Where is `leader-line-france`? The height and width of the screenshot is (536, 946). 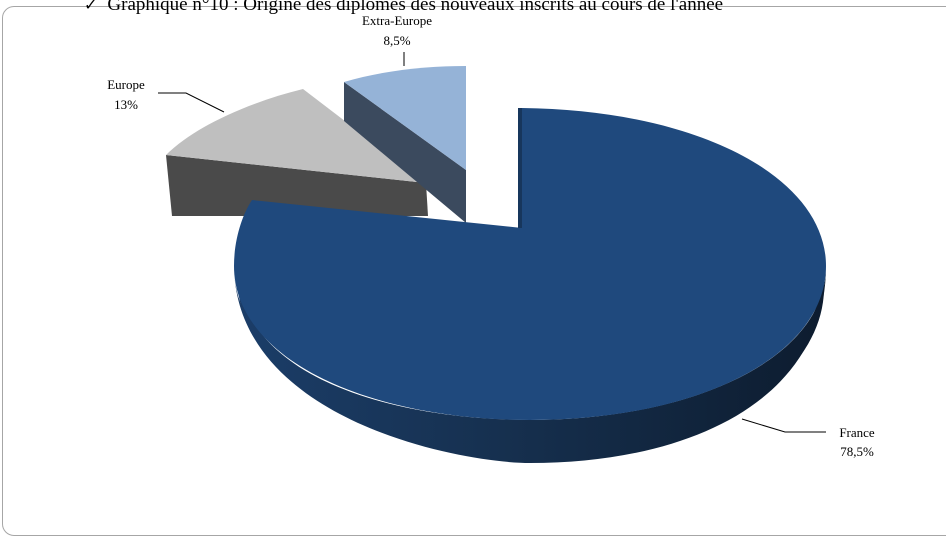 leader-line-france is located at coordinates (783, 425).